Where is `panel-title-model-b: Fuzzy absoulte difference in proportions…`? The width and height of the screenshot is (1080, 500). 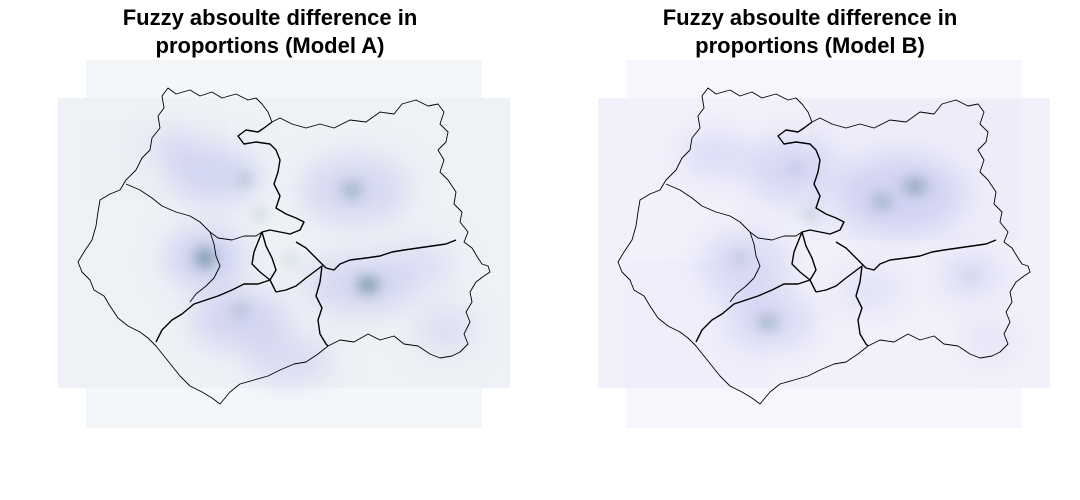 panel-title-model-b: Fuzzy absoulte difference in proportions… is located at coordinates (810, 32).